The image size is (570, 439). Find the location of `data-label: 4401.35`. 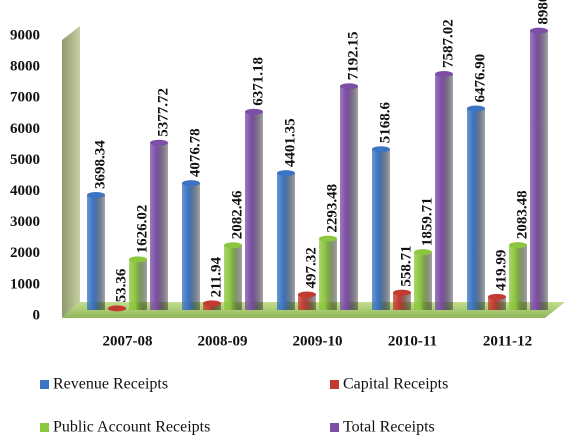

data-label: 4401.35 is located at coordinates (290, 142).